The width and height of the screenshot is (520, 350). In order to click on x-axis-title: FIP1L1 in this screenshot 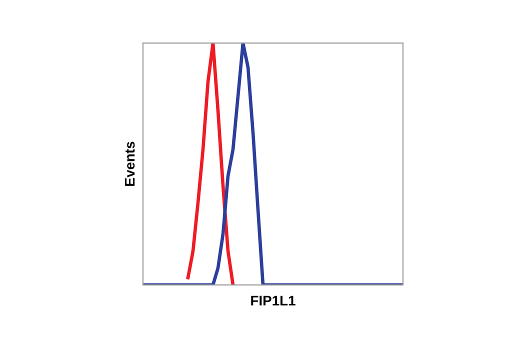, I will do `click(273, 301)`.